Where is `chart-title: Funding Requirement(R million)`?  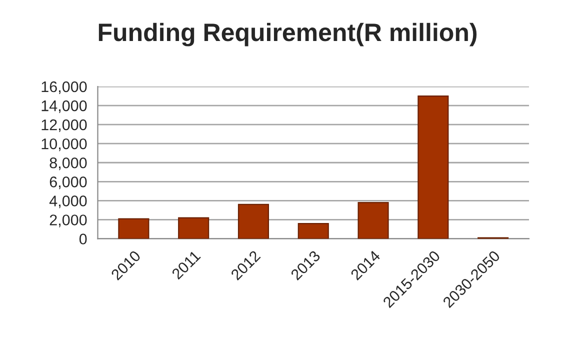
chart-title: Funding Requirement(R million) is located at coordinates (287, 34).